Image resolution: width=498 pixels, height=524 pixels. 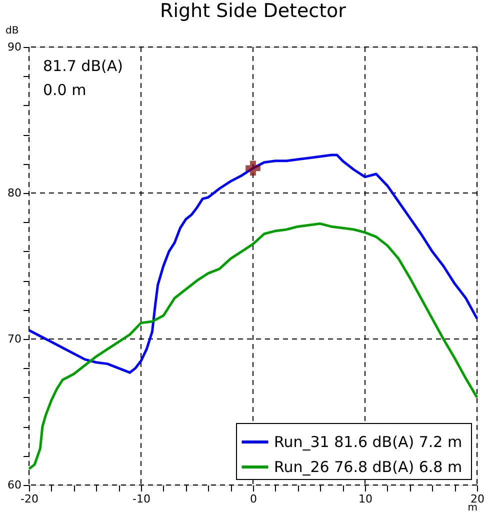 I want to click on annotation: 81.7 dB(A), so click(x=83, y=66).